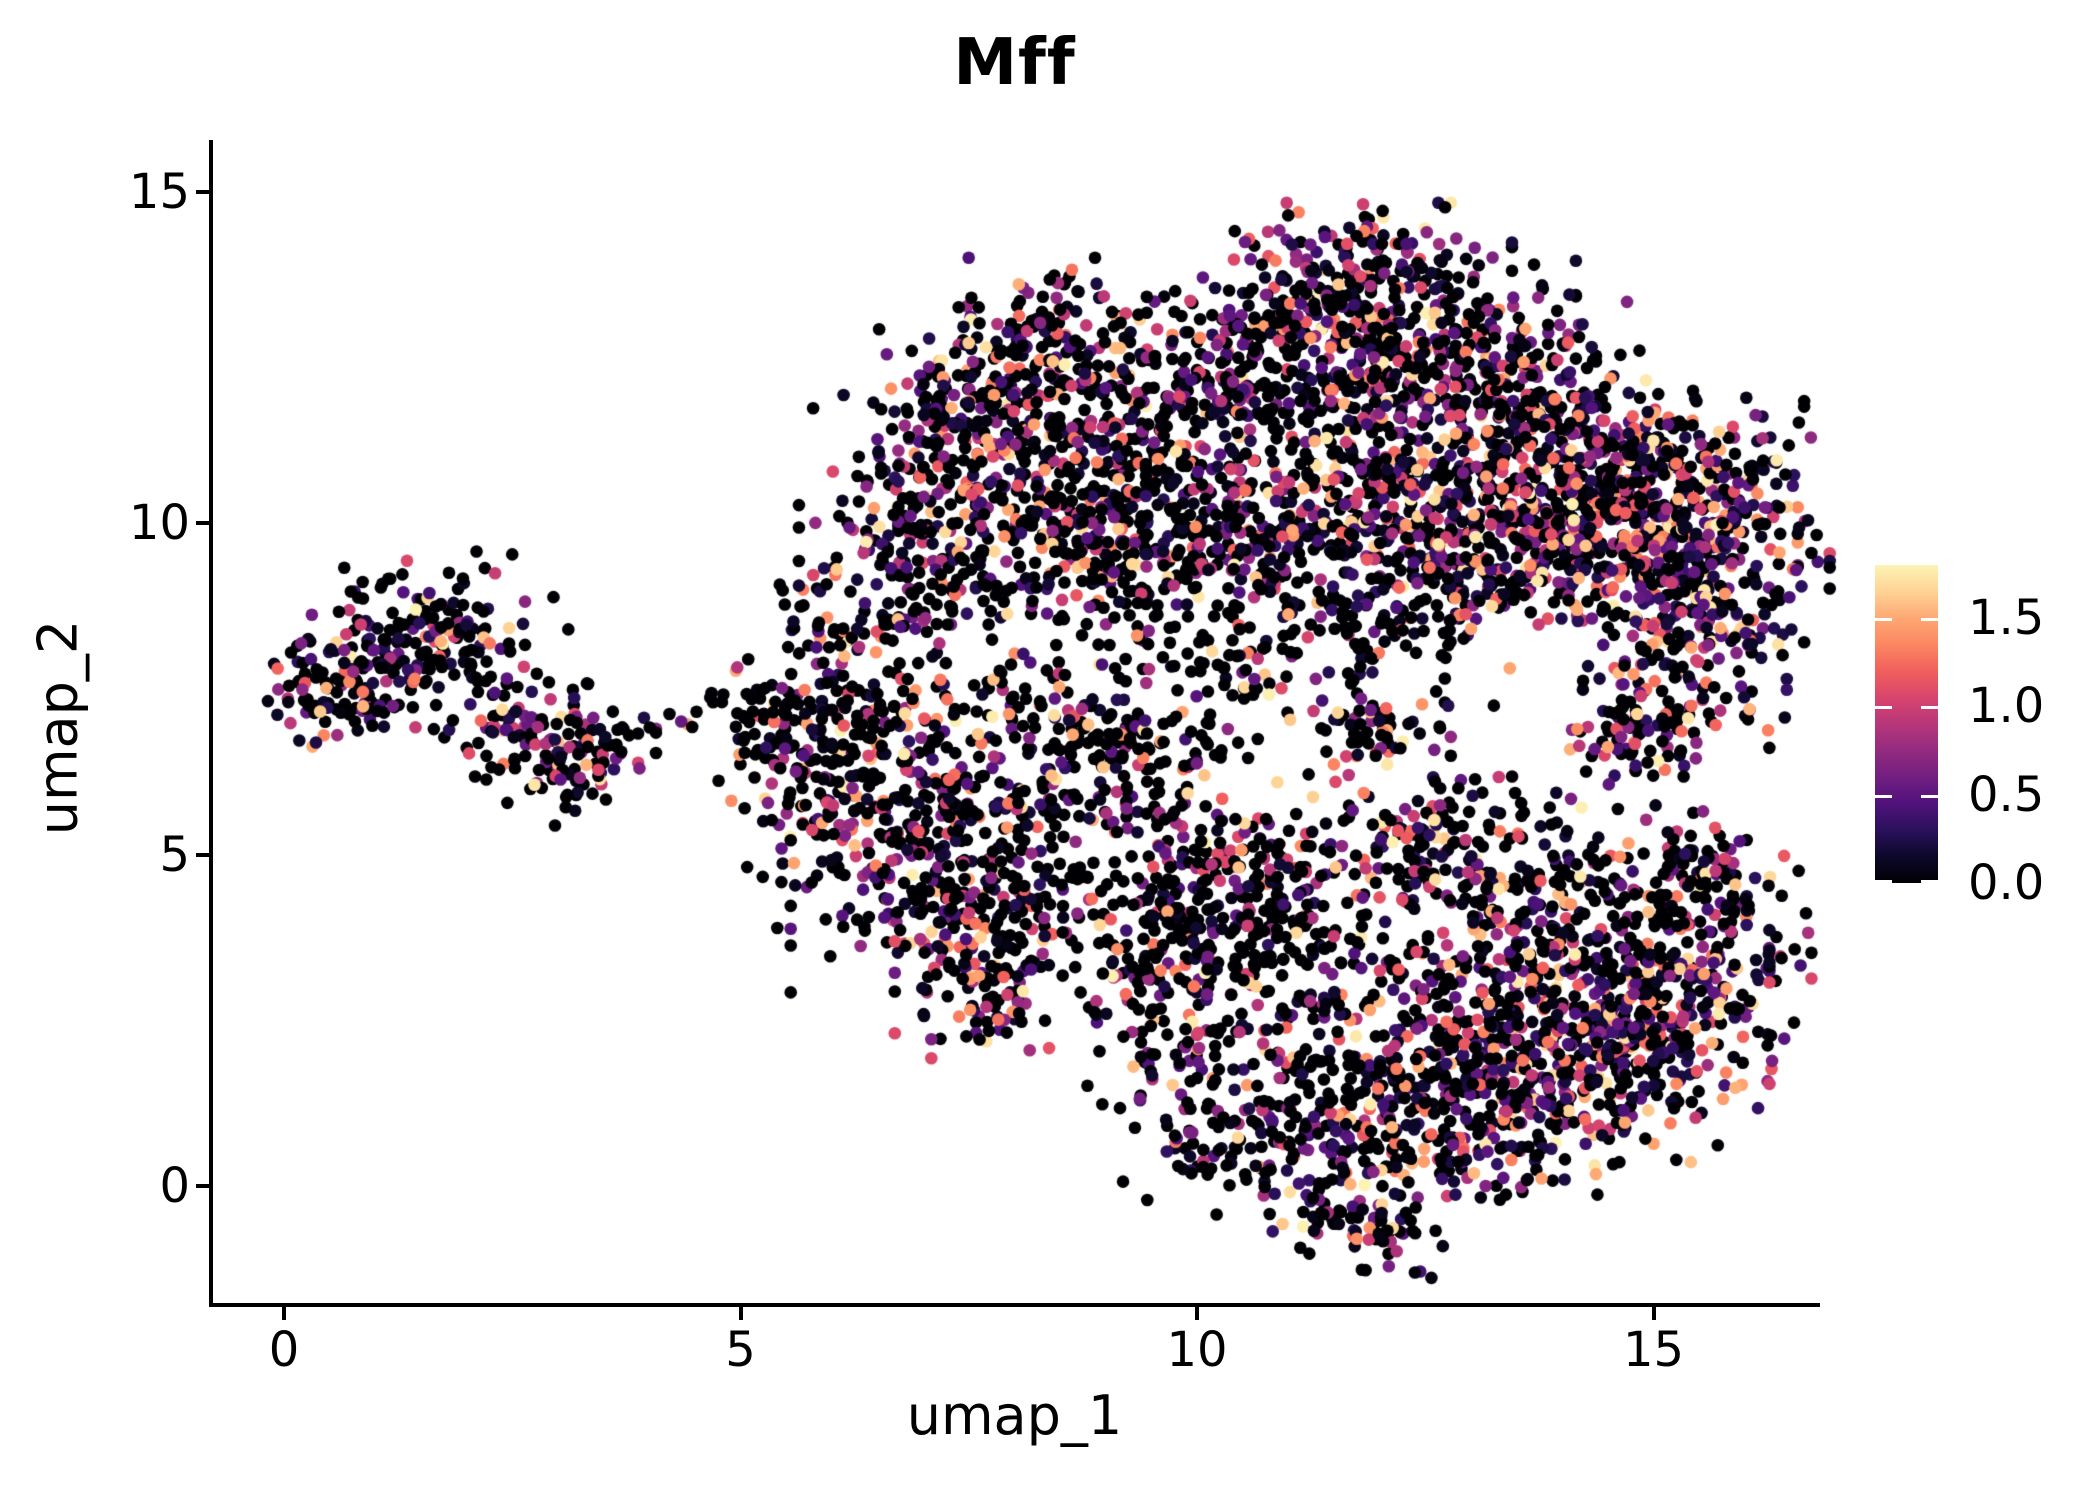 This screenshot has width=2100, height=1500. What do you see at coordinates (1014, 1415) in the screenshot?
I see `x-axis-label: umap_1` at bounding box center [1014, 1415].